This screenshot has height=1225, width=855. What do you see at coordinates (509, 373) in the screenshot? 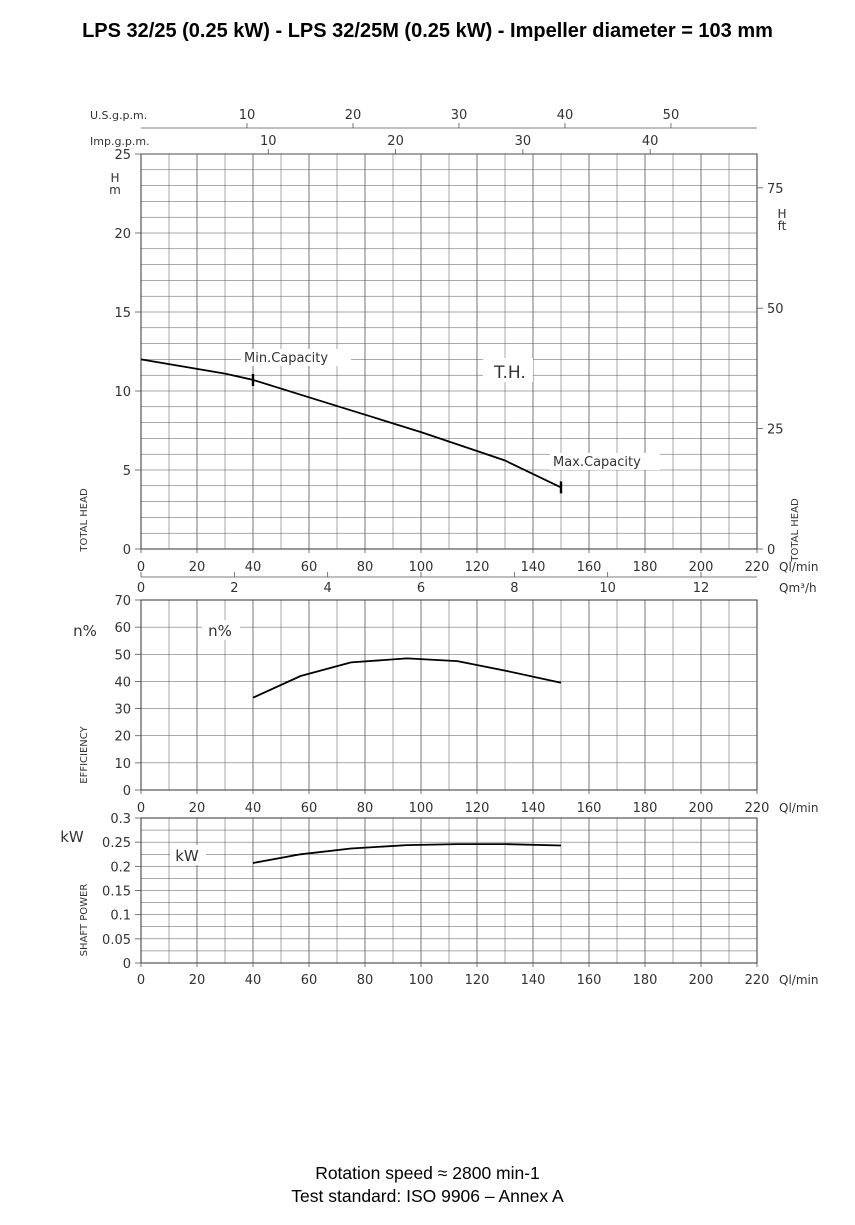
I see `series-label: T.H.` at bounding box center [509, 373].